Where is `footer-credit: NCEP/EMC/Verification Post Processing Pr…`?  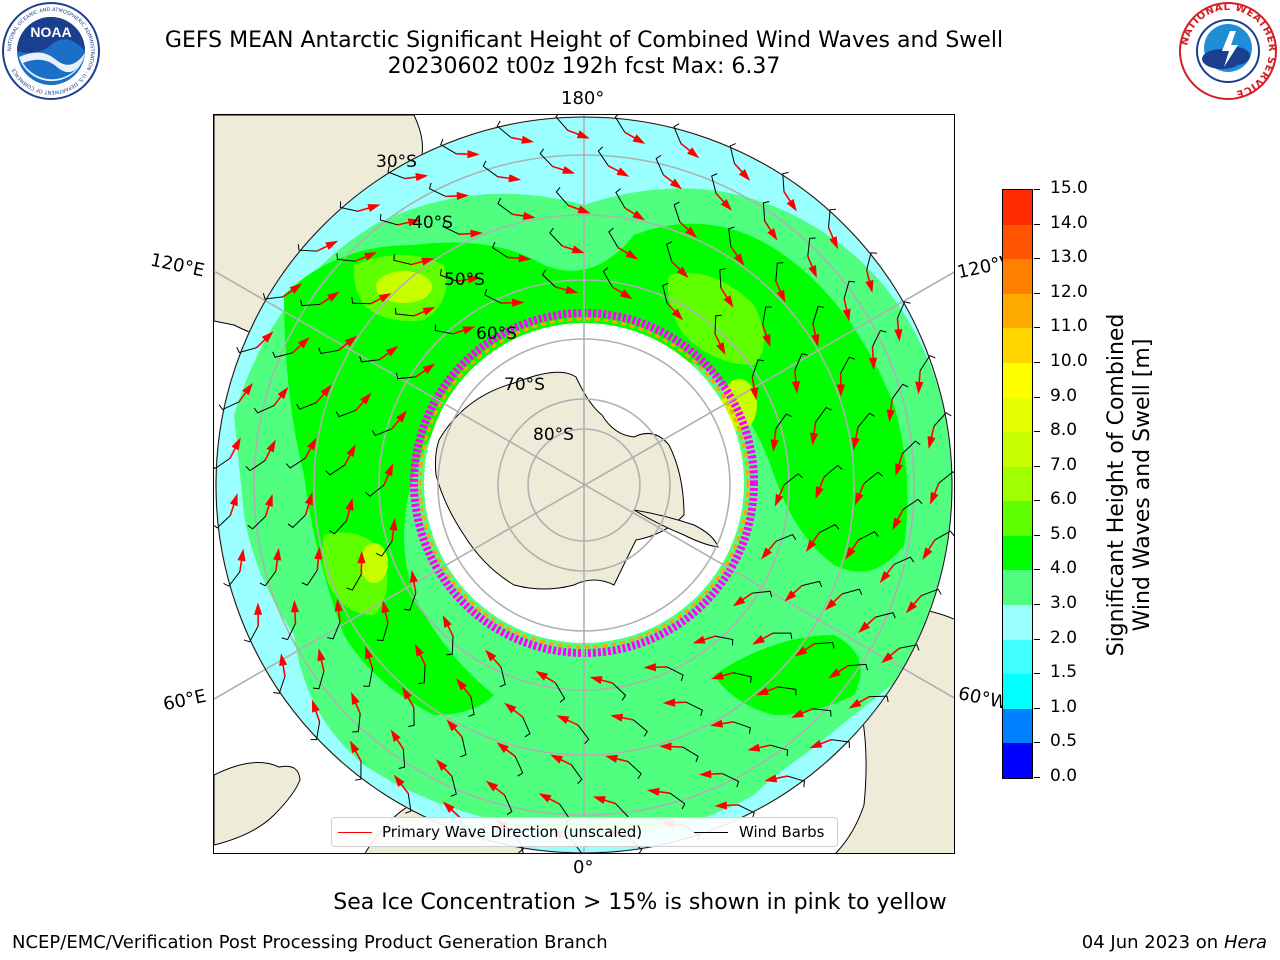 footer-credit: NCEP/EMC/Verification Post Processing Pr… is located at coordinates (310, 942).